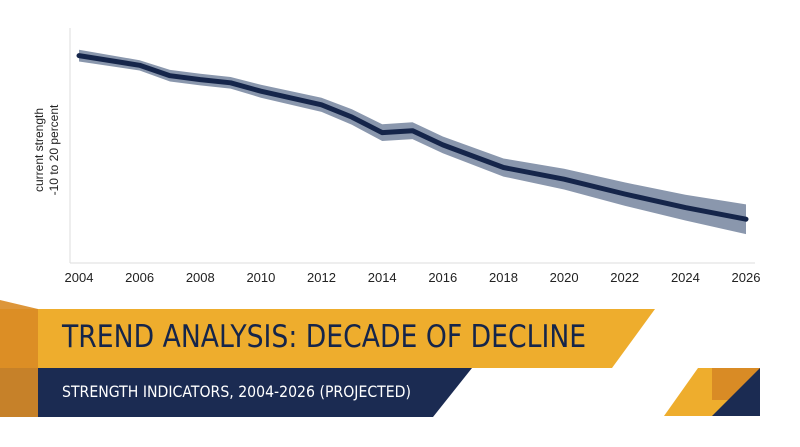 The height and width of the screenshot is (447, 800). I want to click on x-tick-label: 2006, so click(139, 277).